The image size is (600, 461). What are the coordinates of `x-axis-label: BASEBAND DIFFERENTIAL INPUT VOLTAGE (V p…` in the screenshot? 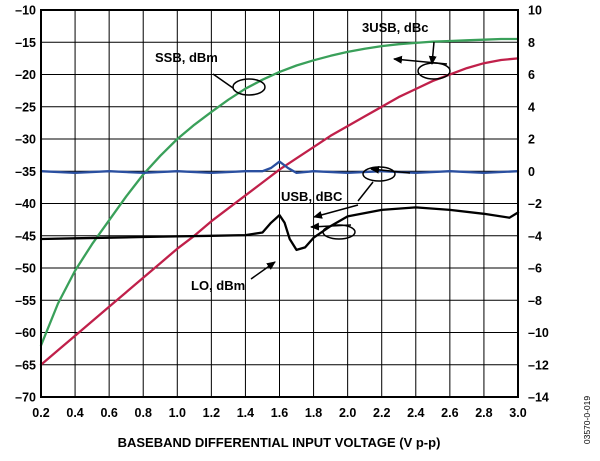 It's located at (279, 442).